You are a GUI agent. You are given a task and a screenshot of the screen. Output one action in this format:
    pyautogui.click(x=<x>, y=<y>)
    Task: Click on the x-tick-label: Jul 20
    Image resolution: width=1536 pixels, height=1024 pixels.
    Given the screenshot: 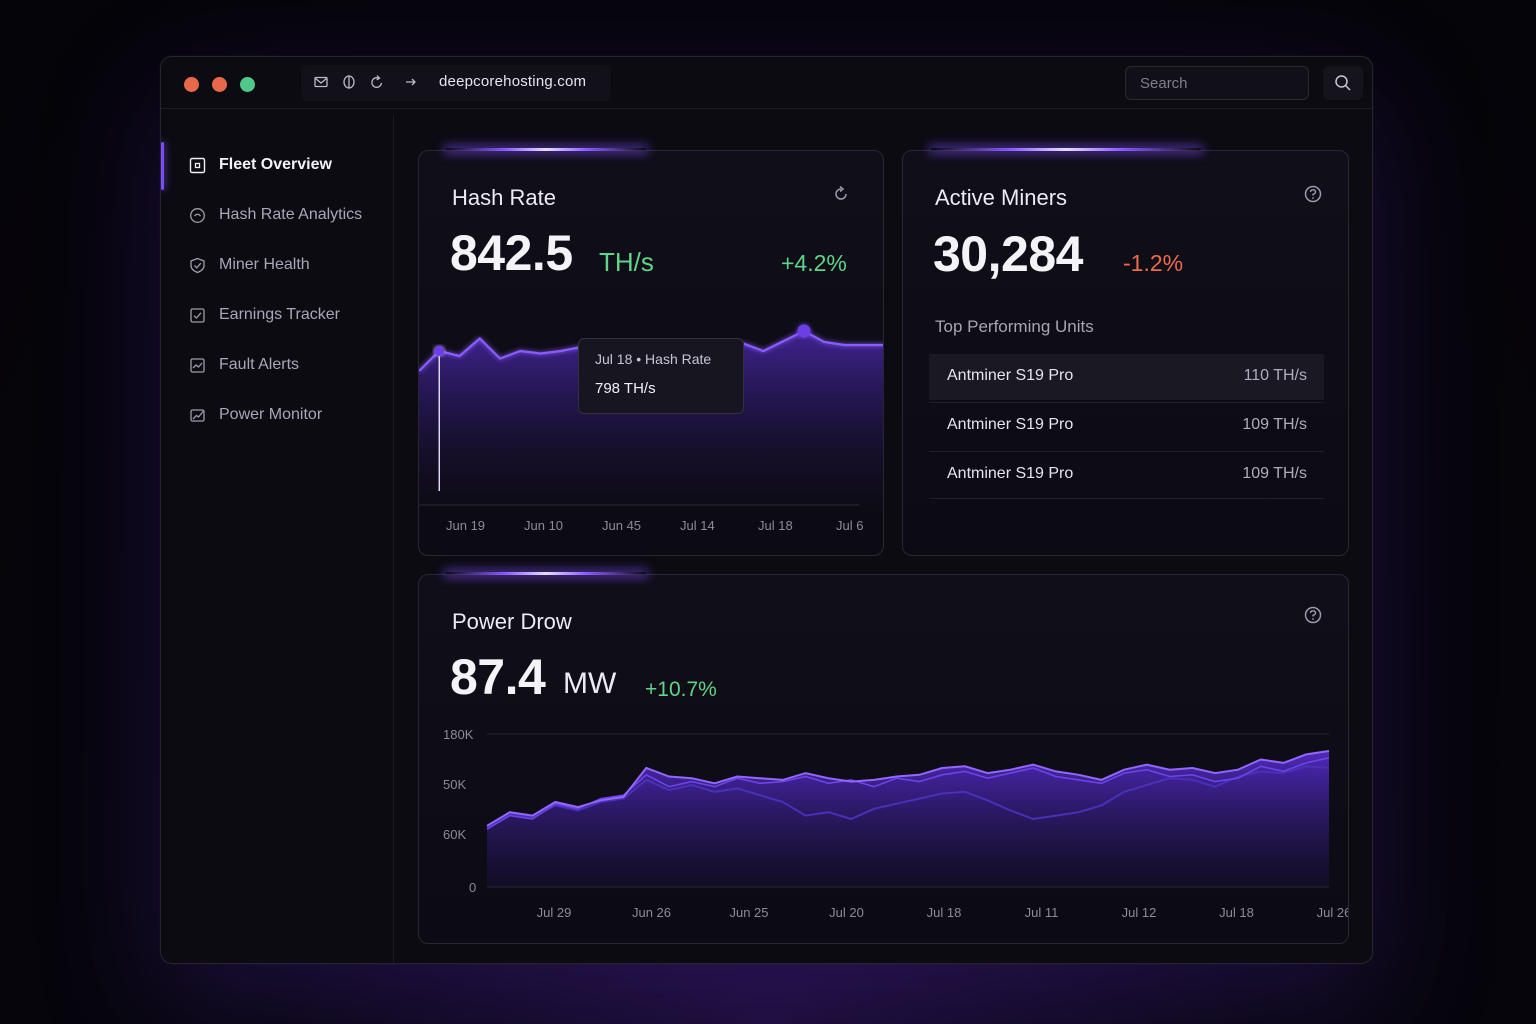 What is the action you would take?
    pyautogui.click(x=846, y=912)
    